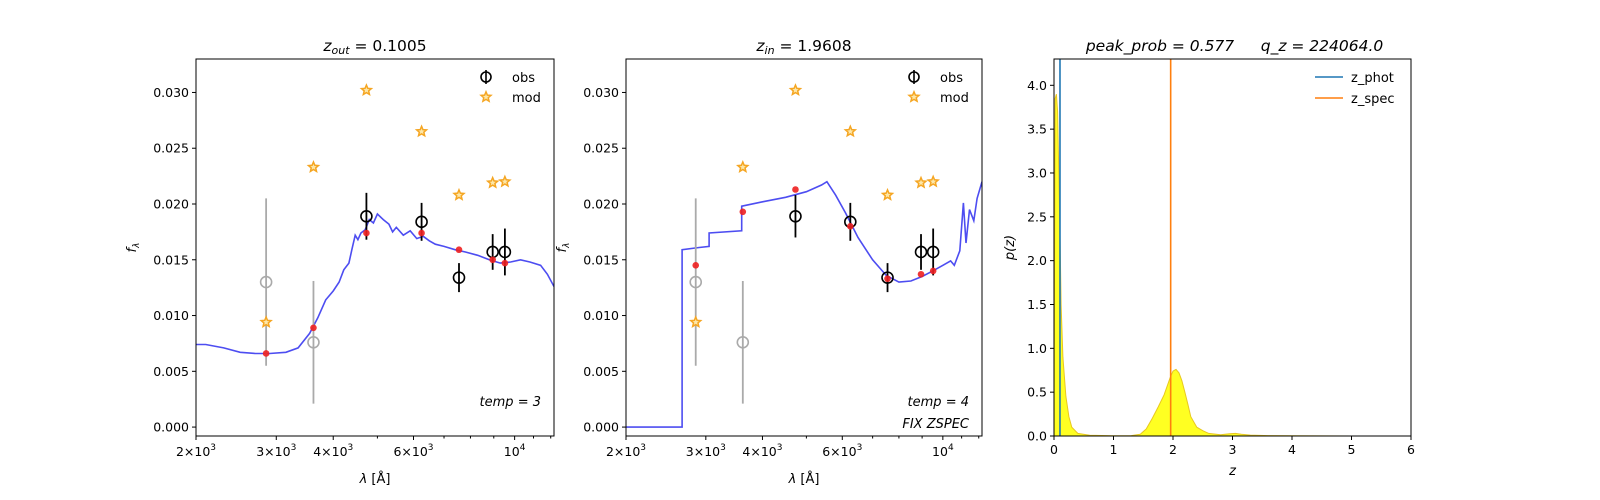 The image size is (1600, 500). What do you see at coordinates (1010, 248) in the screenshot?
I see `y-axis-label: p(z)` at bounding box center [1010, 248].